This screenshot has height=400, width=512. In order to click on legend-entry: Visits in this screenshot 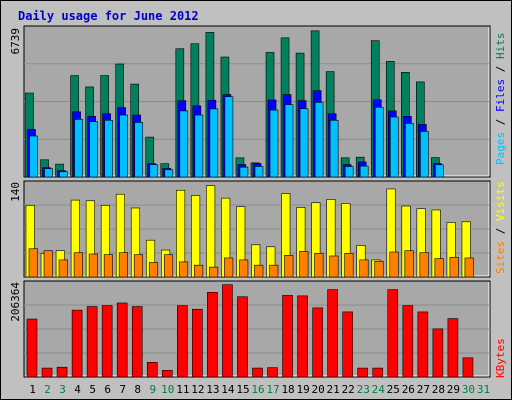, I will do `click(500, 201)`.